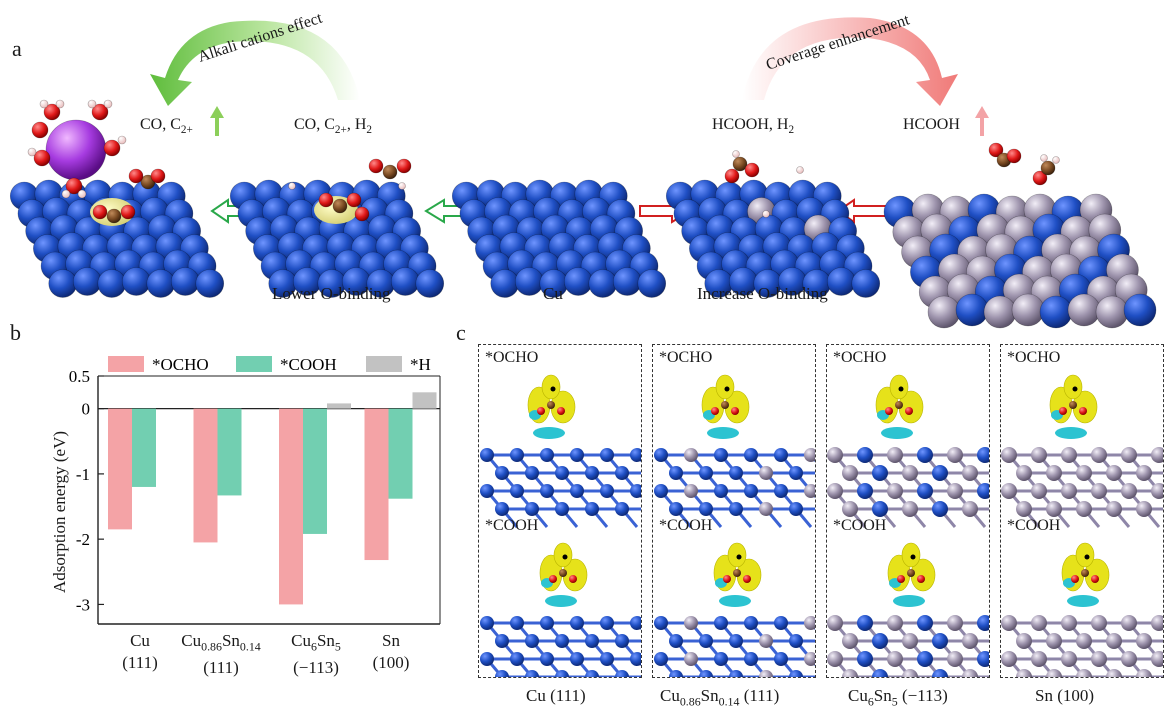 The image size is (1174, 724). I want to click on bar-h, so click(424, 400).